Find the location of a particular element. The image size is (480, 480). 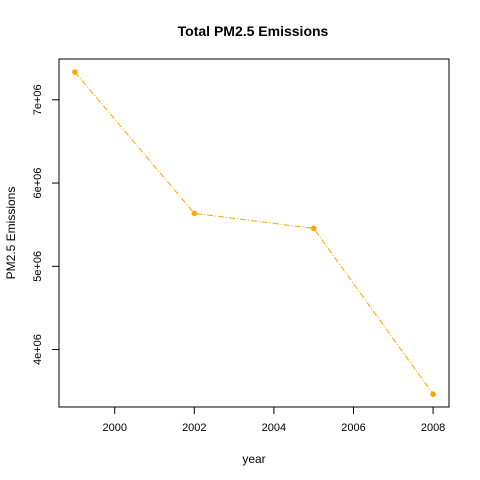

y-axis-label: PM2.5 Emissions is located at coordinates (11, 233).